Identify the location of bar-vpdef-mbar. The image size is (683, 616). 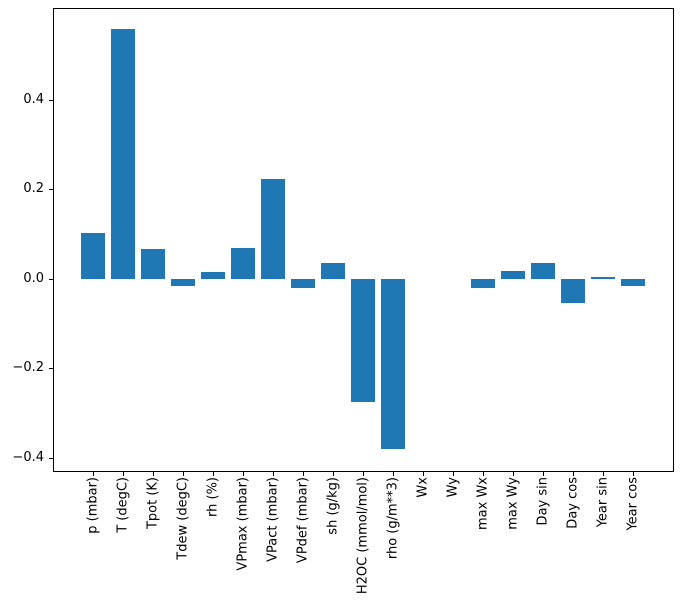
(303, 283).